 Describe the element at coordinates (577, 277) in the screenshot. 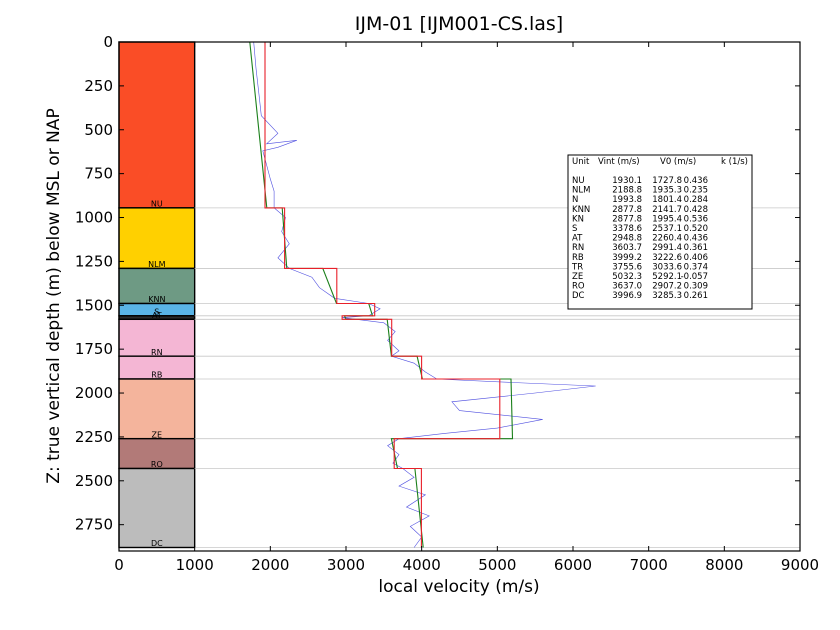

I see `legend-cell-unit: ZE` at that location.